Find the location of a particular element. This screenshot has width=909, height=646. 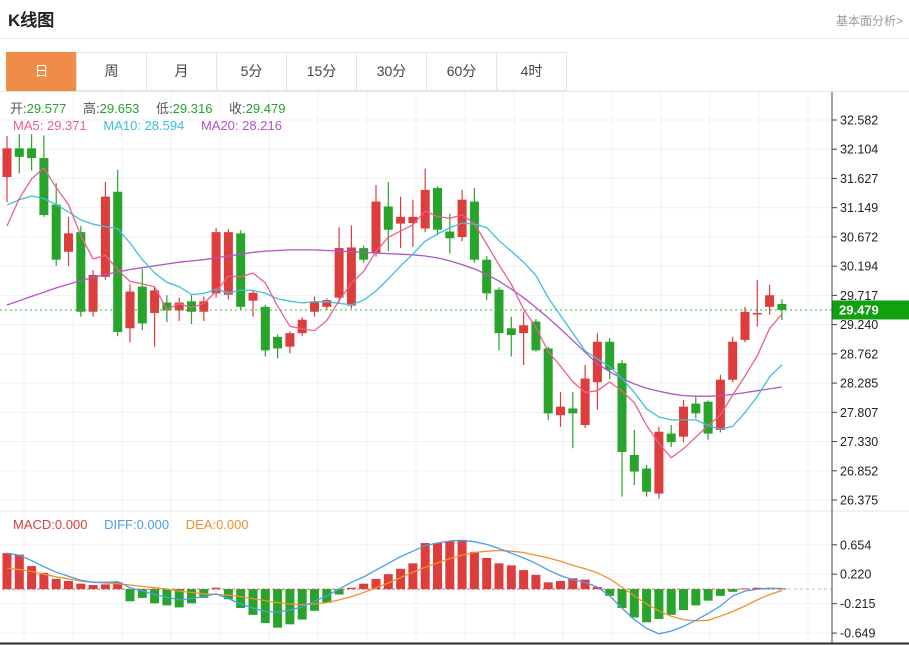

svg-text: 29.240 is located at coordinates (859, 325).